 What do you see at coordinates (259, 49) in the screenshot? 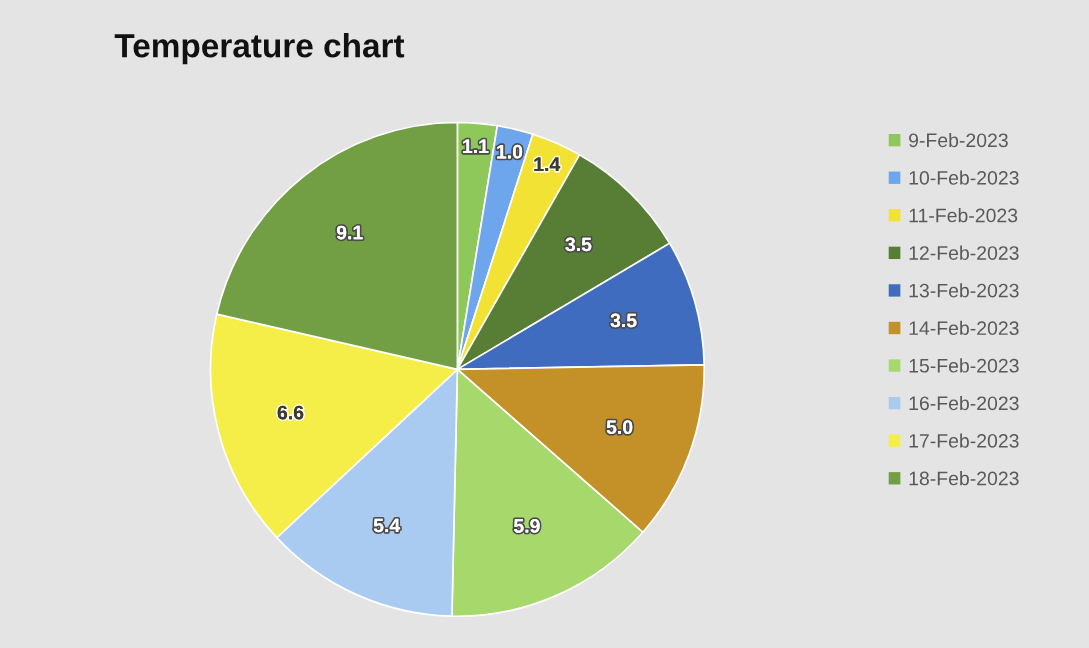
I see `chart-title: Temperature chart` at bounding box center [259, 49].